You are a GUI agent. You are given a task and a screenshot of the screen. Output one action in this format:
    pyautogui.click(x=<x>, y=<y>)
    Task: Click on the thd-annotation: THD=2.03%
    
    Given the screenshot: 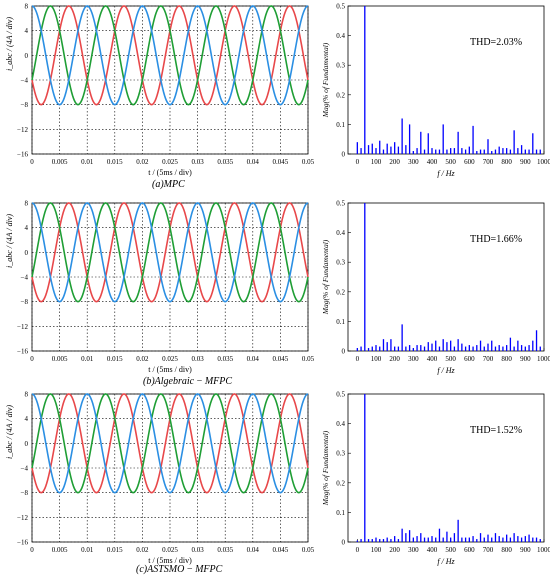 What is the action you would take?
    pyautogui.click(x=496, y=42)
    